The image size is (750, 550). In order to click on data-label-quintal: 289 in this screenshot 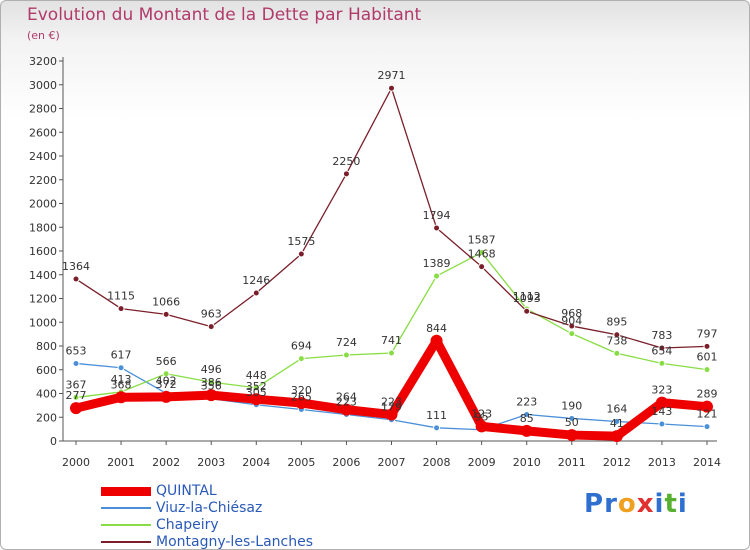, I will do `click(707, 394)`.